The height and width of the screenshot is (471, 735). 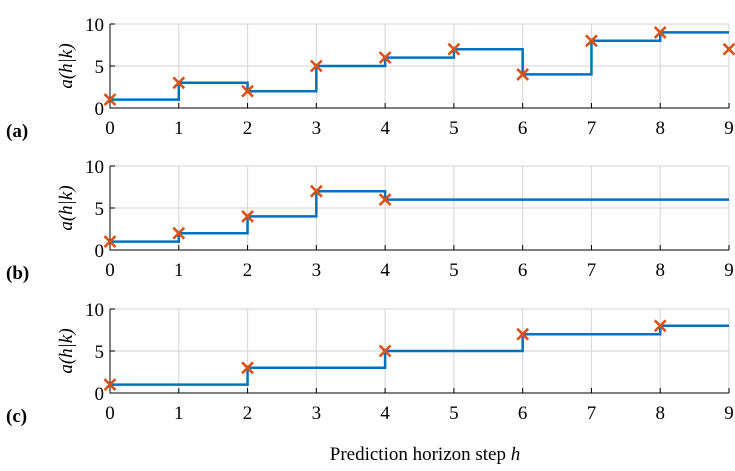 I want to click on panel-label: (c), so click(x=16, y=416).